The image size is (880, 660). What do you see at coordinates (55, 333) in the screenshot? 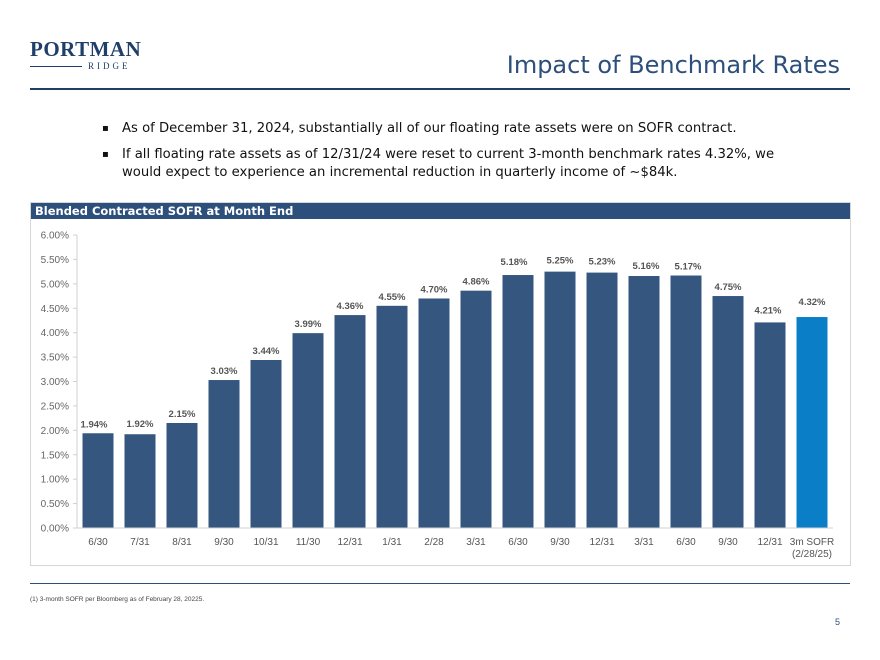
I see `y-tick-label: 4.00%` at bounding box center [55, 333].